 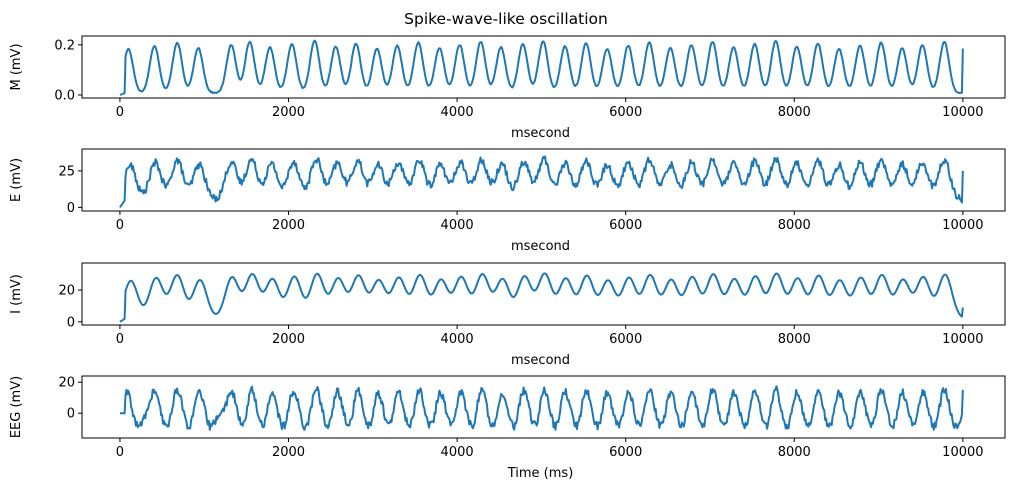 What do you see at coordinates (64, 95) in the screenshot?
I see `y-tick-label: 0.0` at bounding box center [64, 95].